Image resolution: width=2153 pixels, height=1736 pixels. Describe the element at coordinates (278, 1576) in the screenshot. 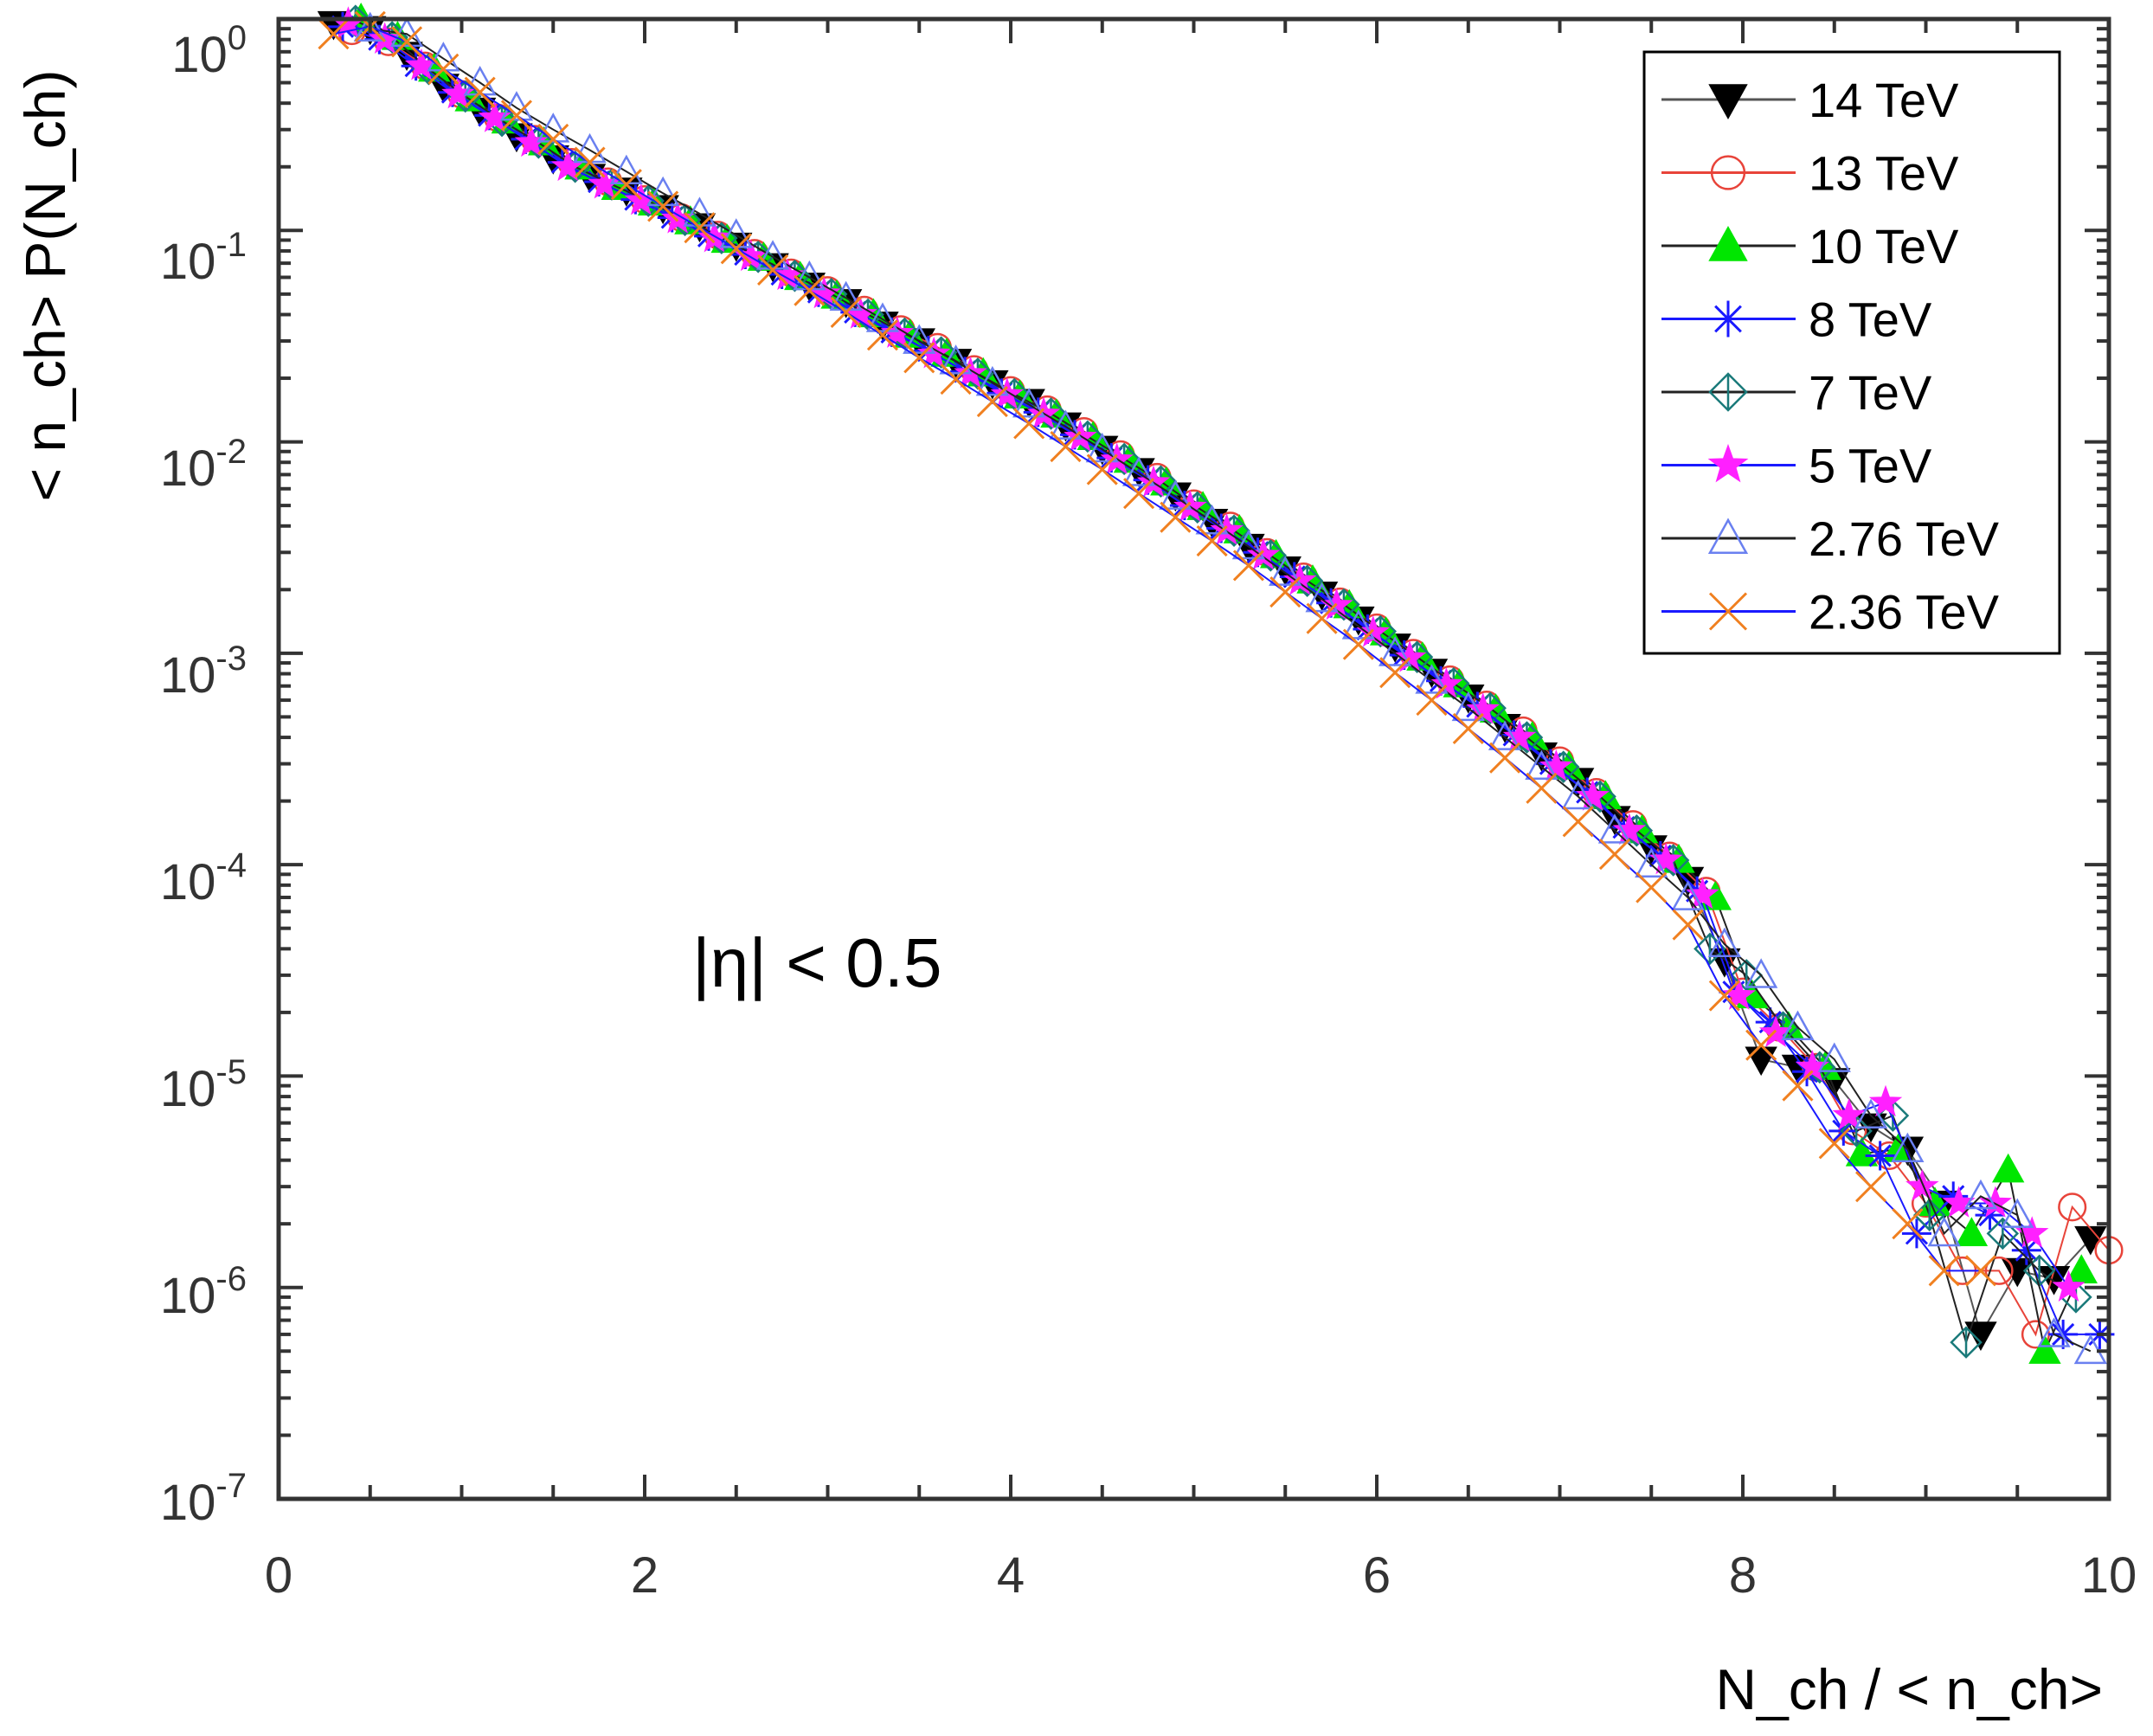

I see `x-tick-label: 0` at that location.